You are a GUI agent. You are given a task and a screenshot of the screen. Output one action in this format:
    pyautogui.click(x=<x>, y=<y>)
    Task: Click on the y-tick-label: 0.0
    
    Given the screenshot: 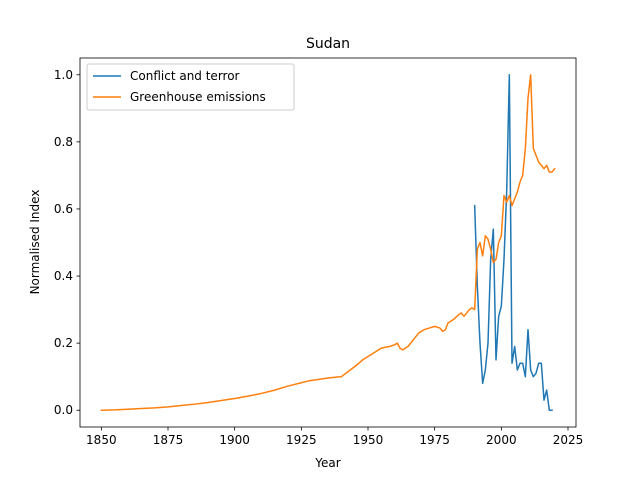 What is the action you would take?
    pyautogui.click(x=63, y=410)
    